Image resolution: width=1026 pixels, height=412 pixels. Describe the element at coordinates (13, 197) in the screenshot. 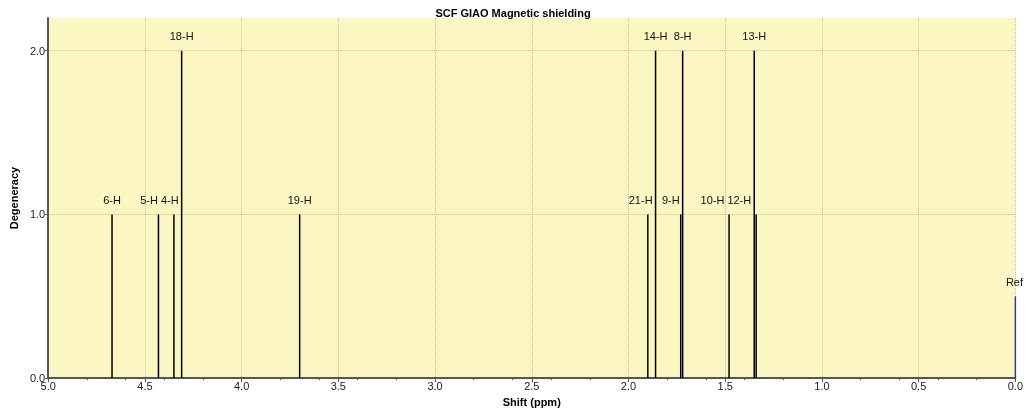

I see `y-axis-title: Degeneracy` at that location.